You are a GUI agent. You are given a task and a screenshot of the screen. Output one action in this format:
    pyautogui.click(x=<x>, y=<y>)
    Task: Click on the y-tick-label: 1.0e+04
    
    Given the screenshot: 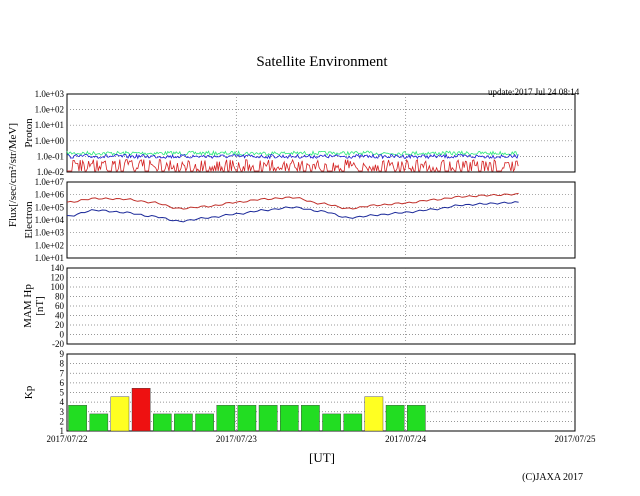 What is the action you would take?
    pyautogui.click(x=50, y=220)
    